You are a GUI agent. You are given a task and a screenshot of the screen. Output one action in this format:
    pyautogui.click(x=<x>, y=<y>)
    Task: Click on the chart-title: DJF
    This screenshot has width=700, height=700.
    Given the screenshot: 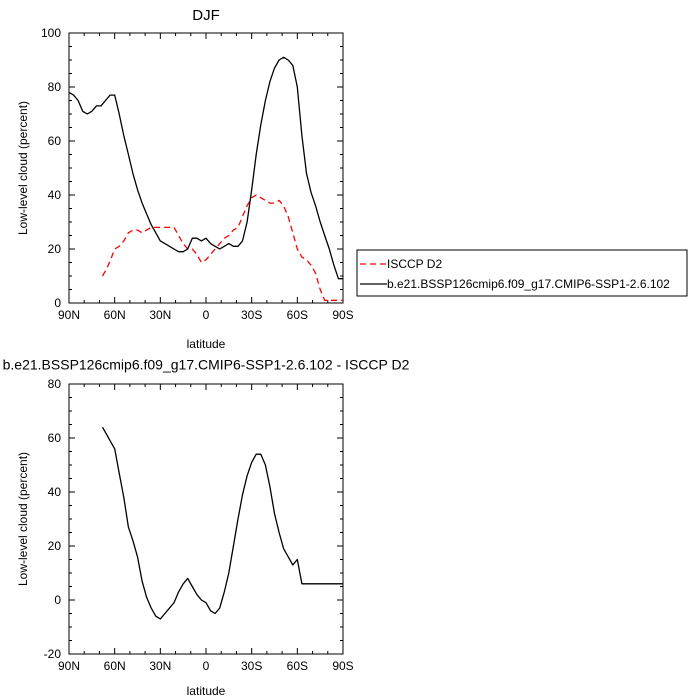 What is the action you would take?
    pyautogui.click(x=206, y=15)
    